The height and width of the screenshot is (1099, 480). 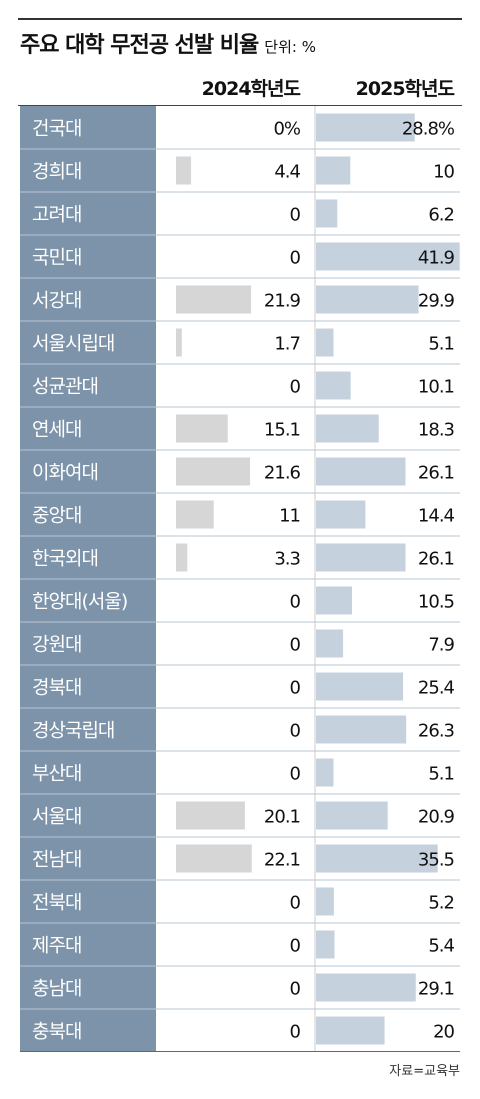 I want to click on source-note: 자료=교육부, so click(x=424, y=1071).